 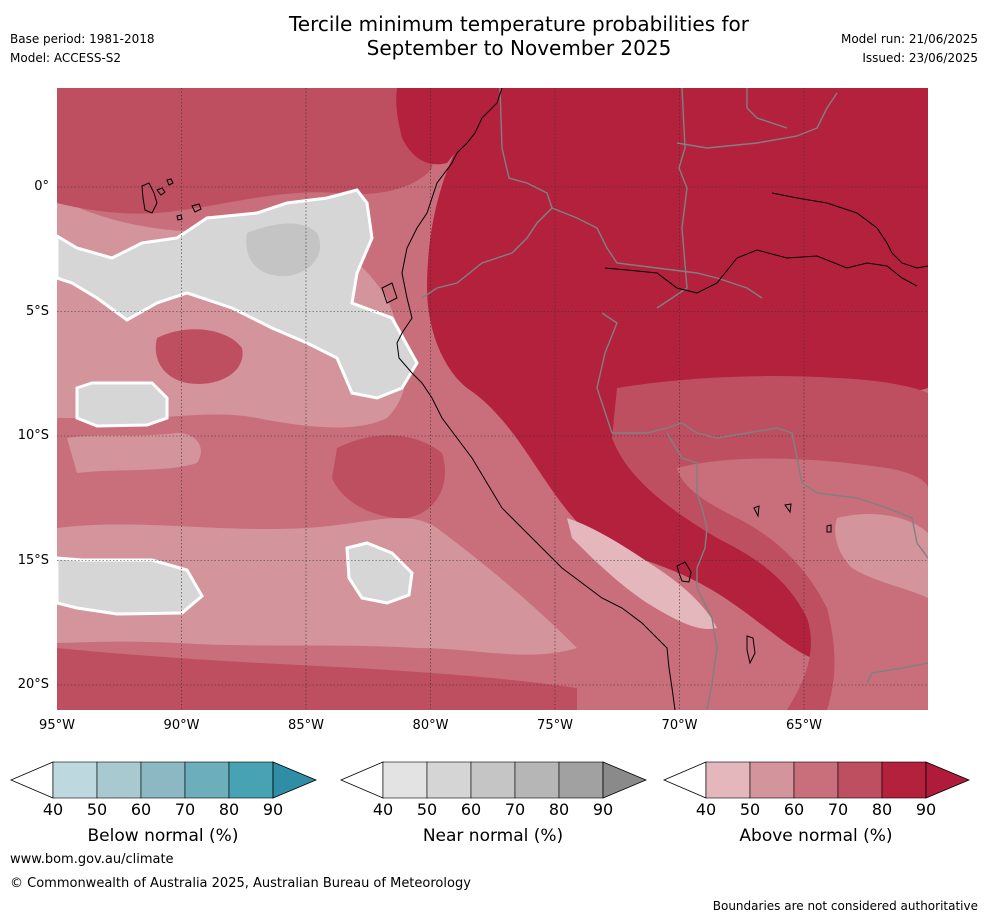 What do you see at coordinates (238, 294) in the screenshot?
I see `map-region-near-normal-equatorial` at bounding box center [238, 294].